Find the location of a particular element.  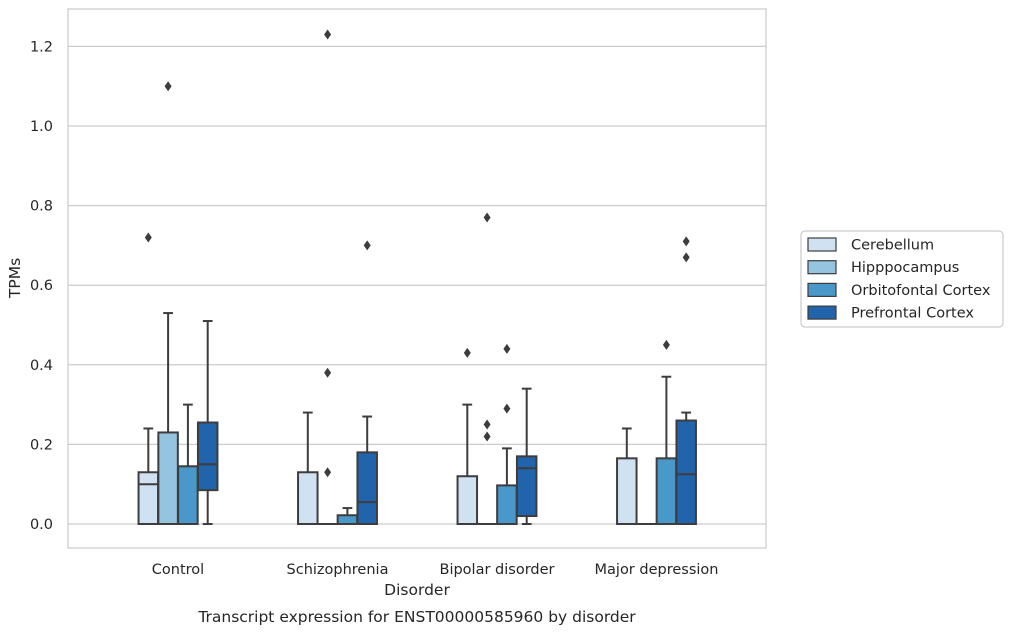

y-tick-label: 0.4 is located at coordinates (41, 366).